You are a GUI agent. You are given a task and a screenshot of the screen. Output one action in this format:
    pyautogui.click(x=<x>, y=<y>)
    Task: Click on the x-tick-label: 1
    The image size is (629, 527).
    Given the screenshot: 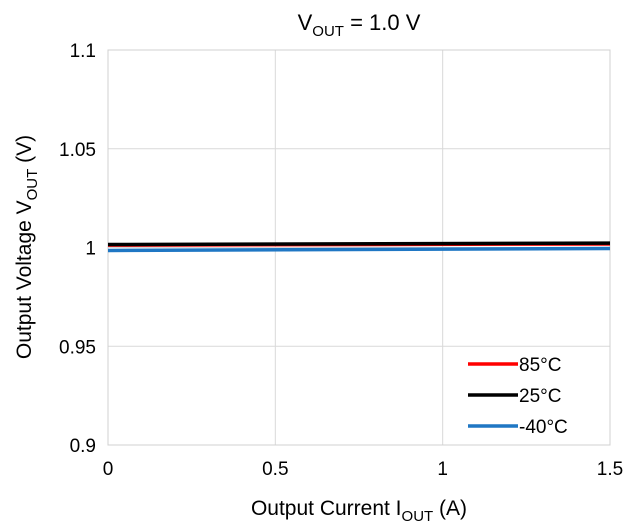 What is the action you would take?
    pyautogui.click(x=442, y=469)
    